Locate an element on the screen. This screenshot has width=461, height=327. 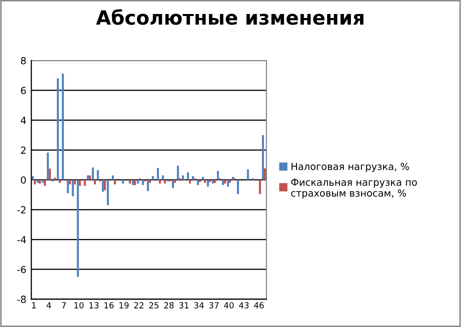
x-tick-label: 43 is located at coordinates (244, 305).